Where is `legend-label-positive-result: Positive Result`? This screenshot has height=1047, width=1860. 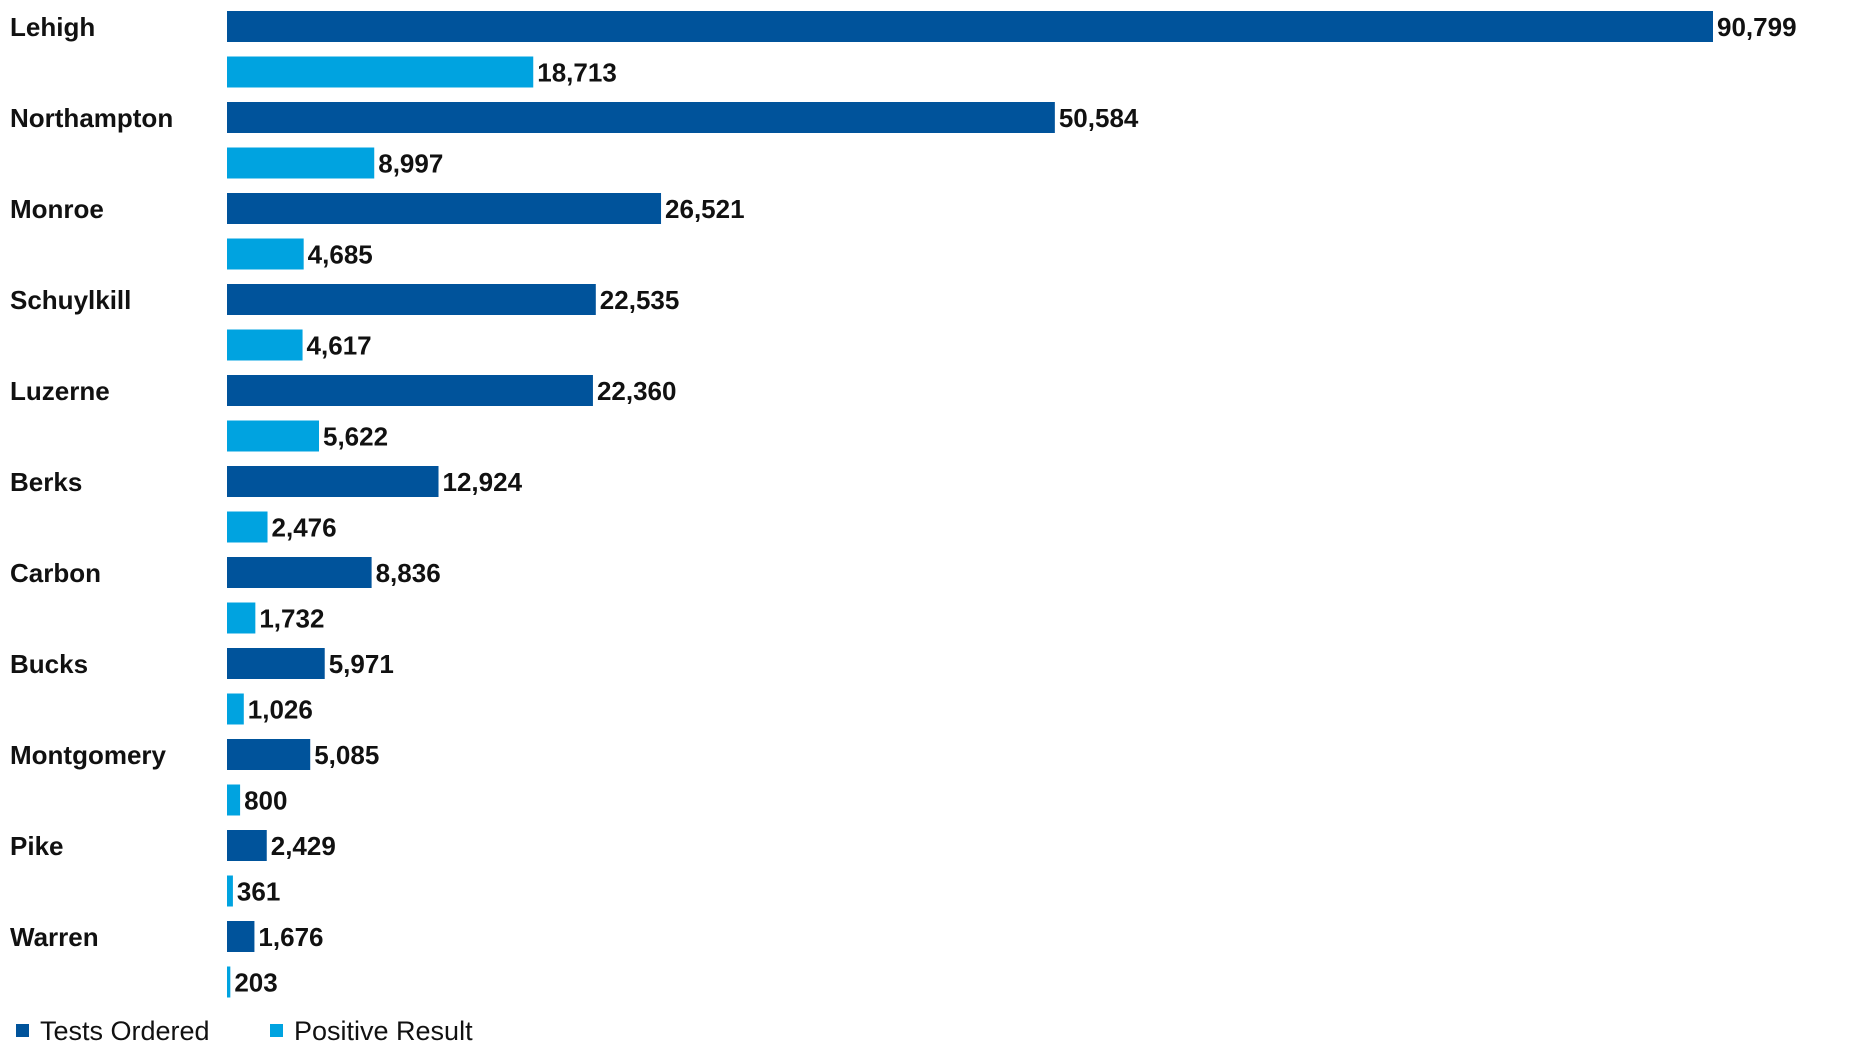
legend-label-positive-result: Positive Result is located at coordinates (383, 1031).